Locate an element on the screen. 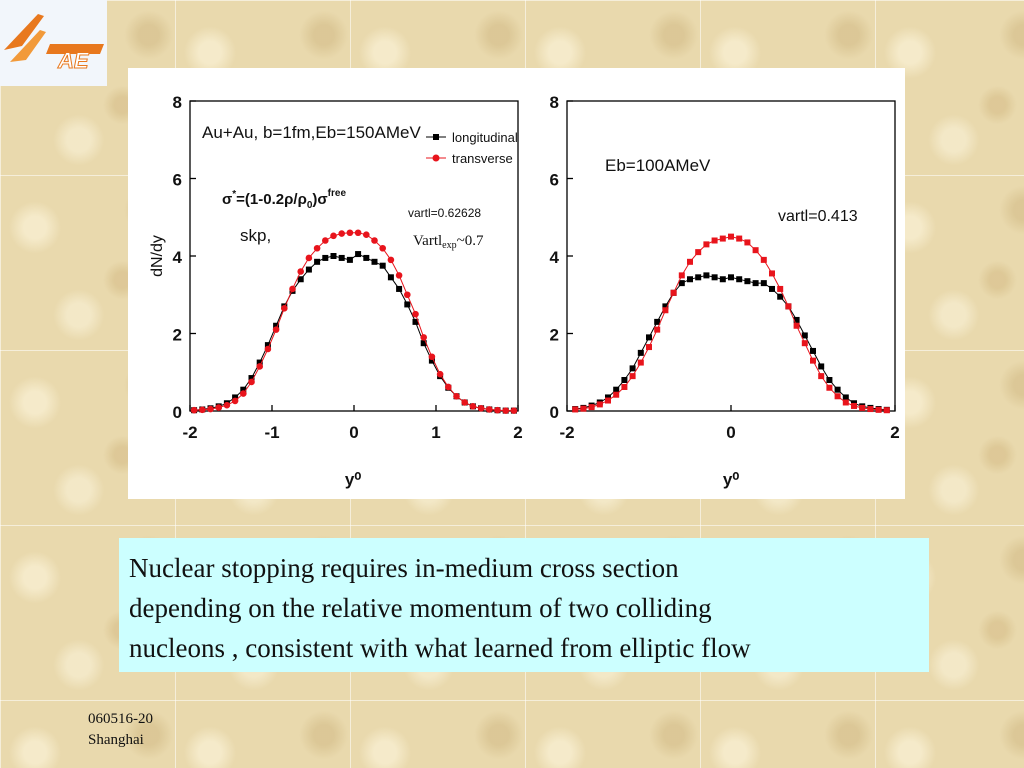  legend-transverse: transverse is located at coordinates (469, 158).